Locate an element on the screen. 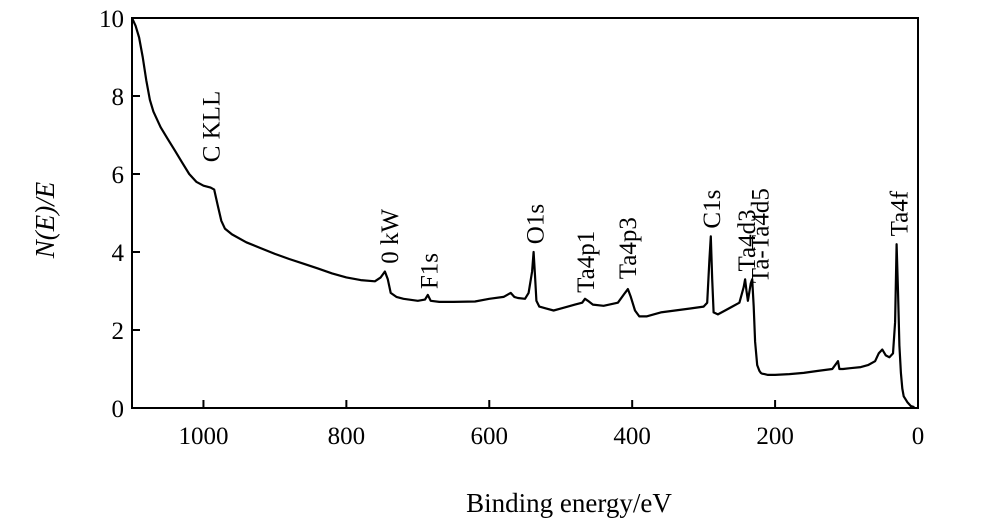 This screenshot has width=984, height=530. x-tick-label: 400 is located at coordinates (632, 436).